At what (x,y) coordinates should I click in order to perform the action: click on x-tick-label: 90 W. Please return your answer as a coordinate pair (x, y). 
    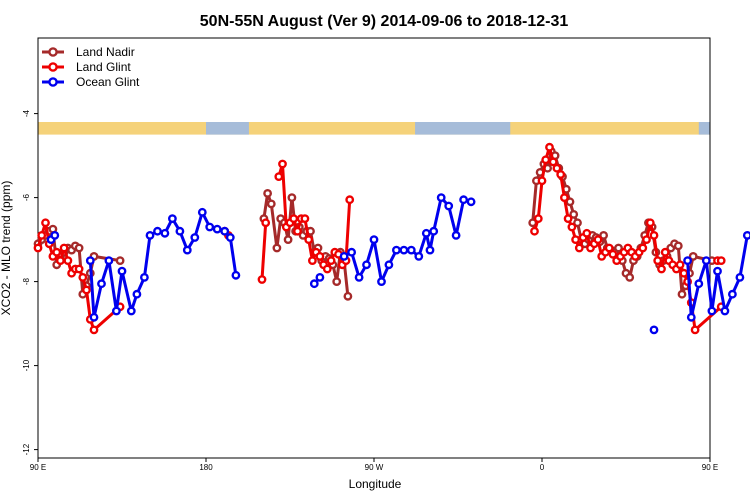
    Looking at the image, I should click on (374, 467).